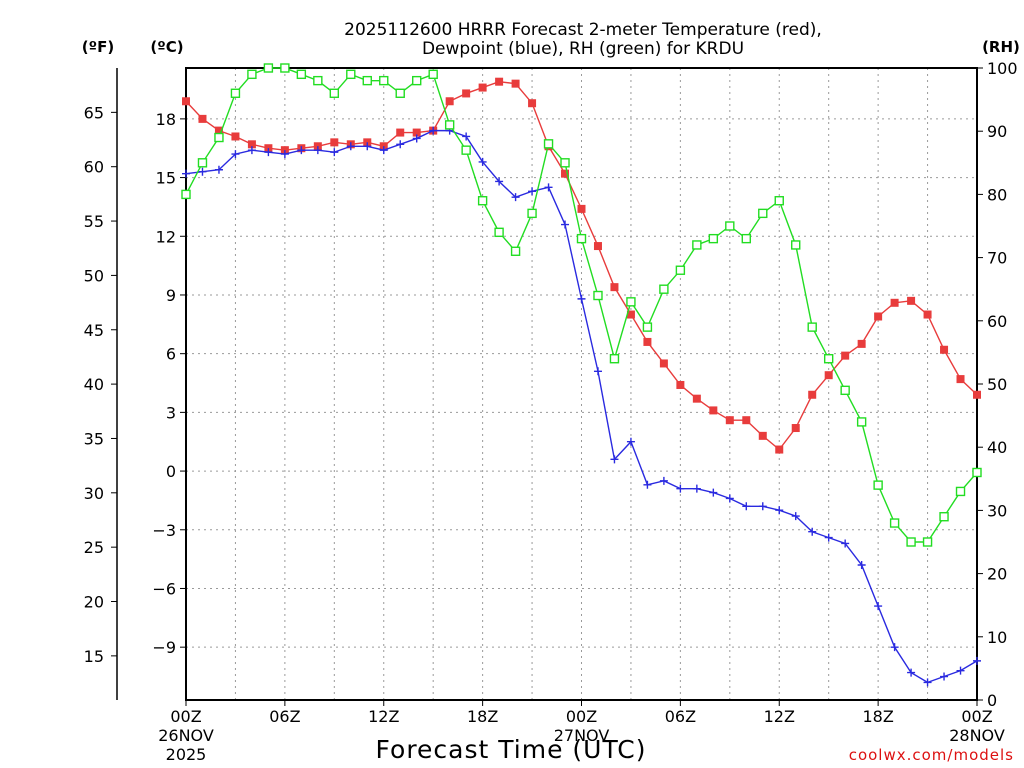 This screenshot has width=1024, height=768. Describe the element at coordinates (186, 754) in the screenshot. I see `year-tick-label: 2025` at that location.